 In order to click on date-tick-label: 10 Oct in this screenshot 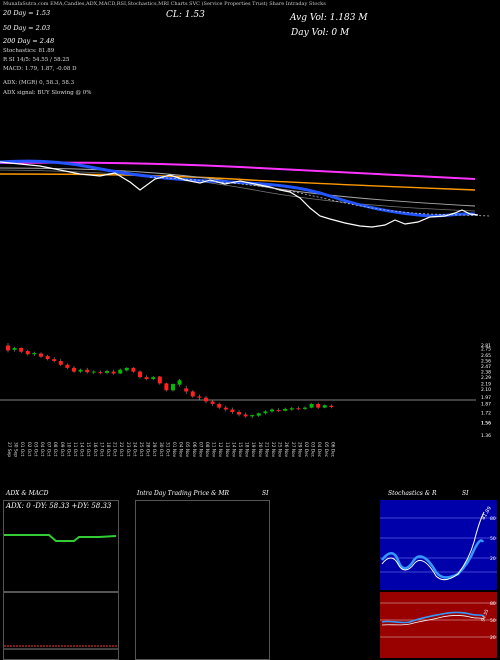, I will do `click(68, 449)`.